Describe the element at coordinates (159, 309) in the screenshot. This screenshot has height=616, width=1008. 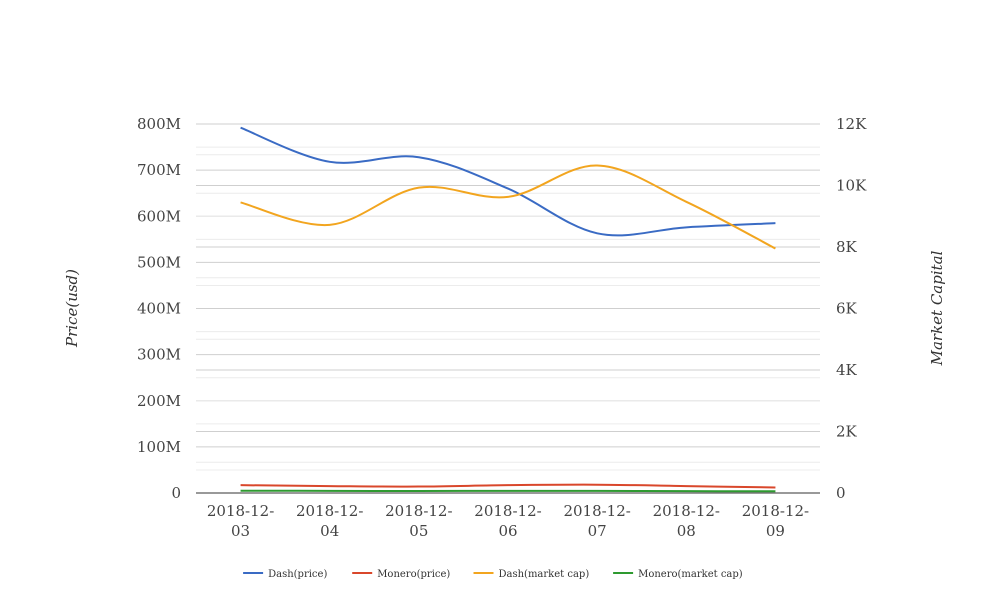
I see `y-left-tick-label: 400M` at that location.